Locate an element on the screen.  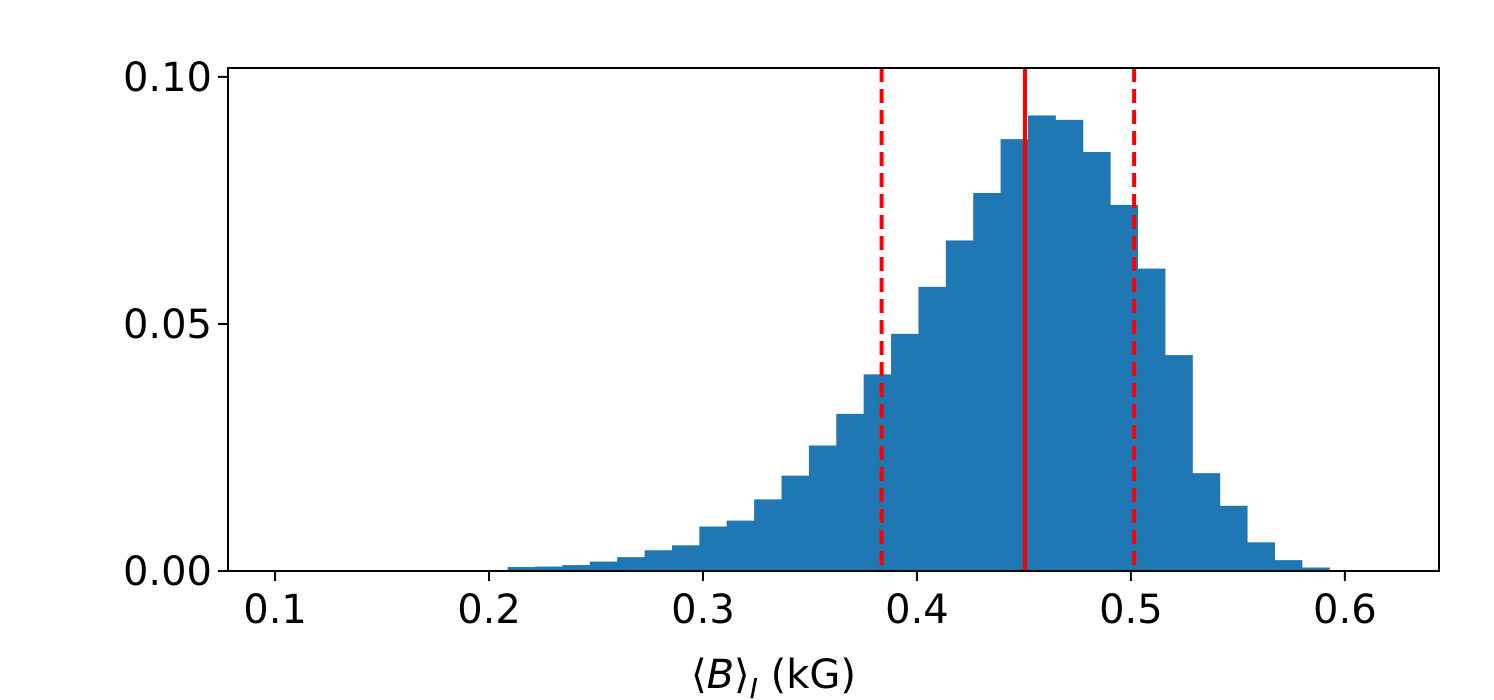
y-axis-ticks: 0.00 0.05 0.10 is located at coordinates (175, 325).